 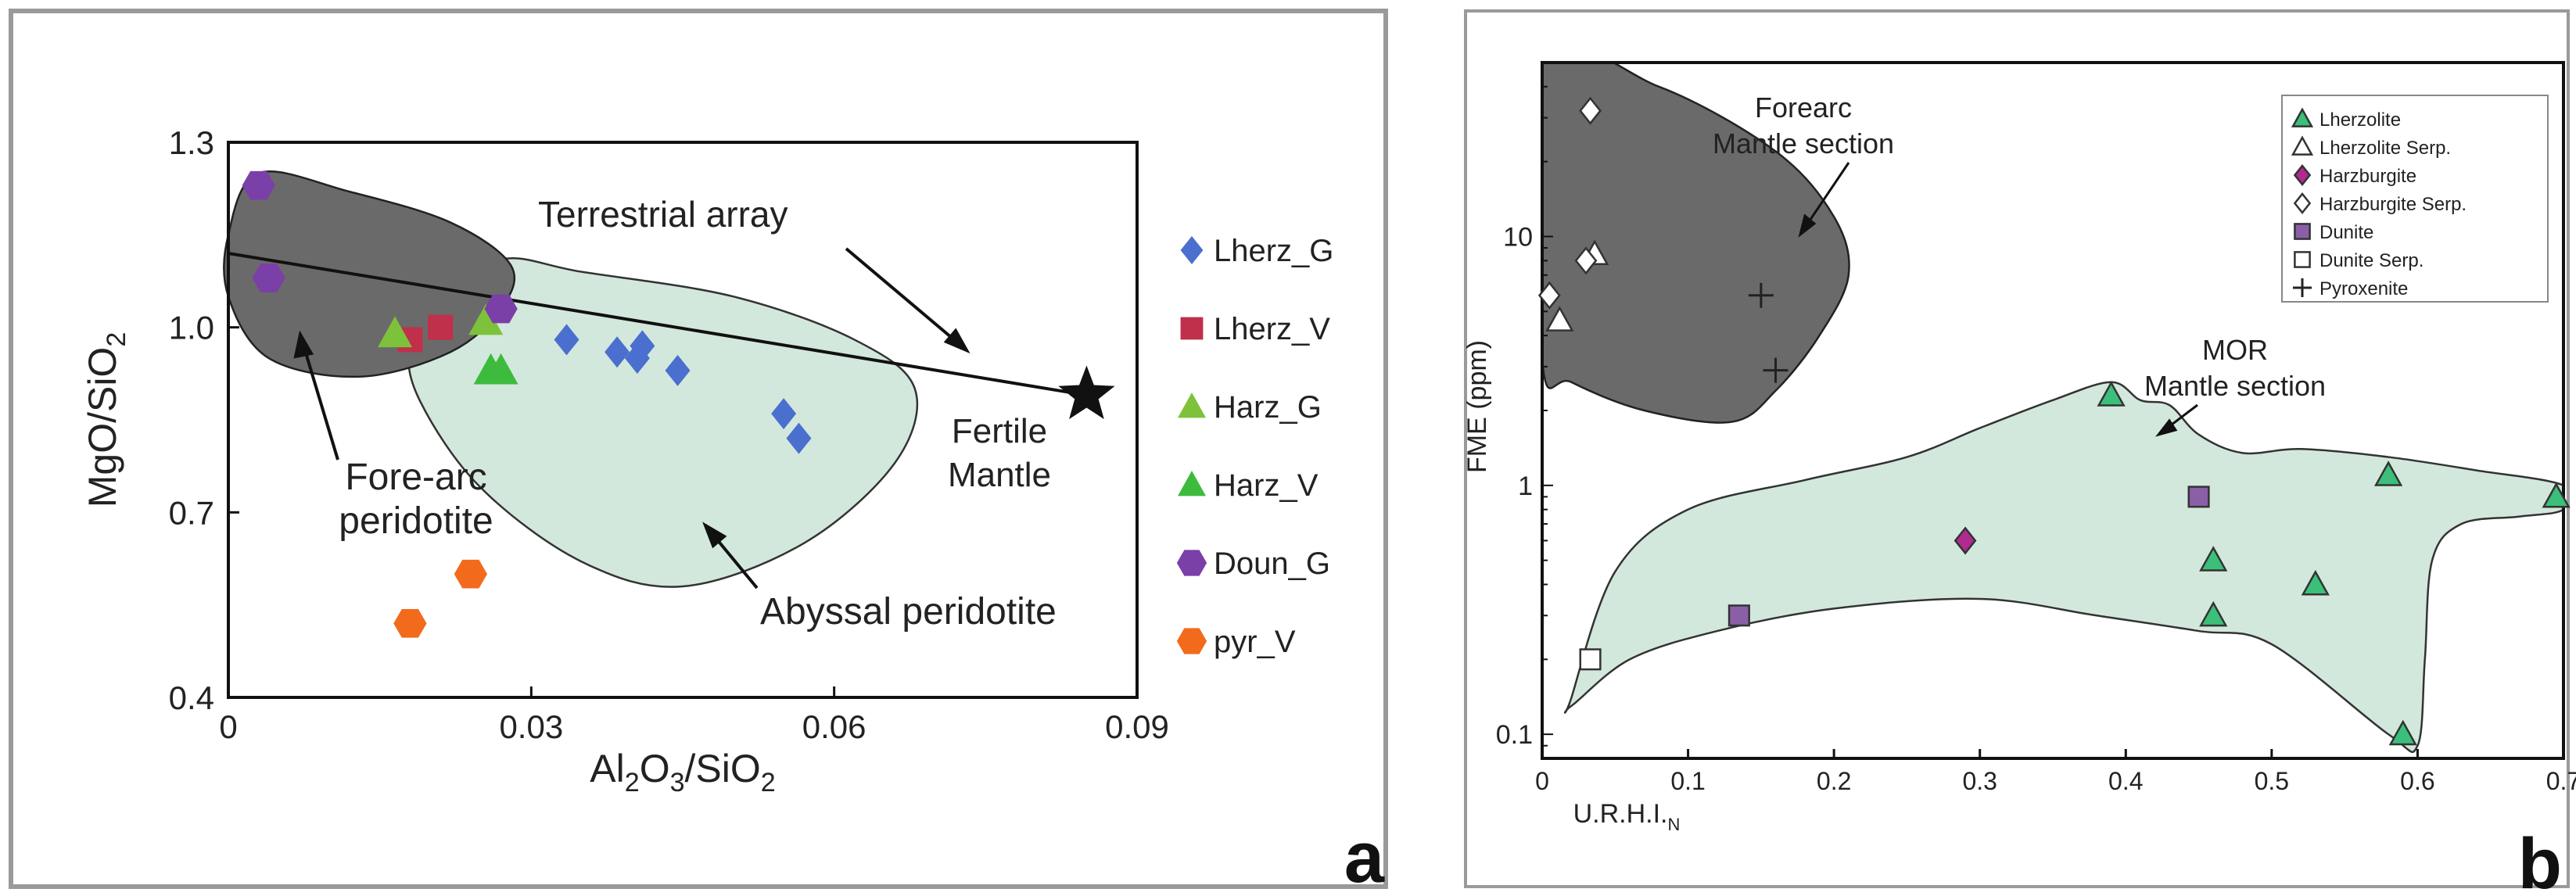 What do you see at coordinates (1192, 405) in the screenshot?
I see `legend-marker-harz-g` at bounding box center [1192, 405].